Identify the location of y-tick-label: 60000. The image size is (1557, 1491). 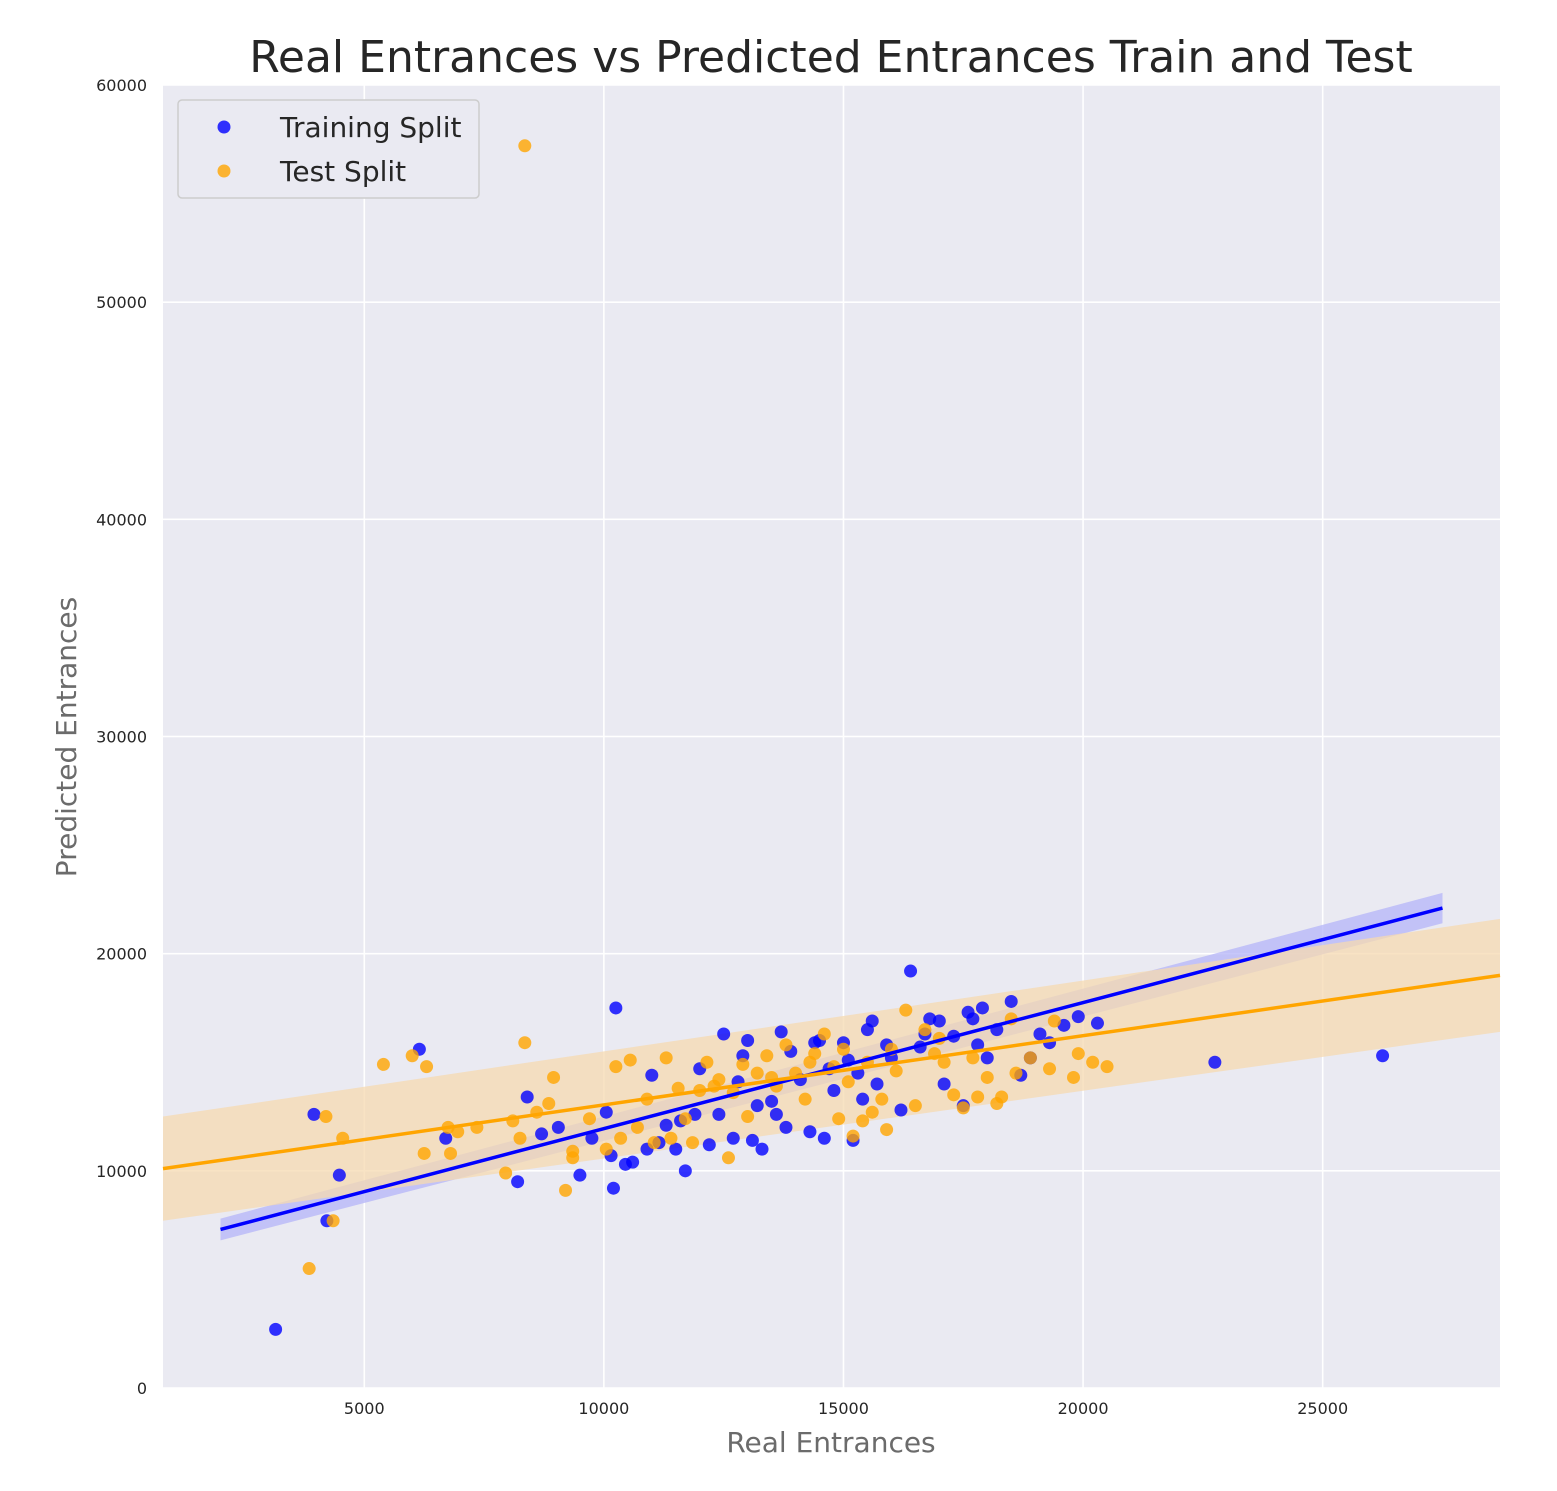
(121, 85).